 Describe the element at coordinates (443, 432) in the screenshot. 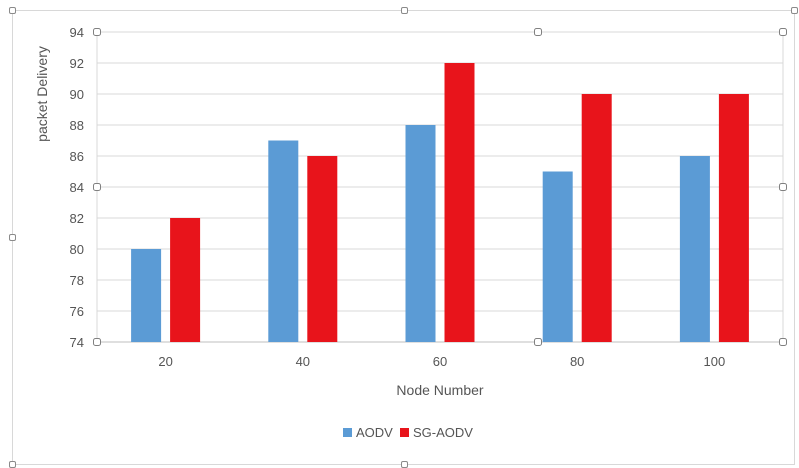

I see `legend-label: SG-AODV` at that location.